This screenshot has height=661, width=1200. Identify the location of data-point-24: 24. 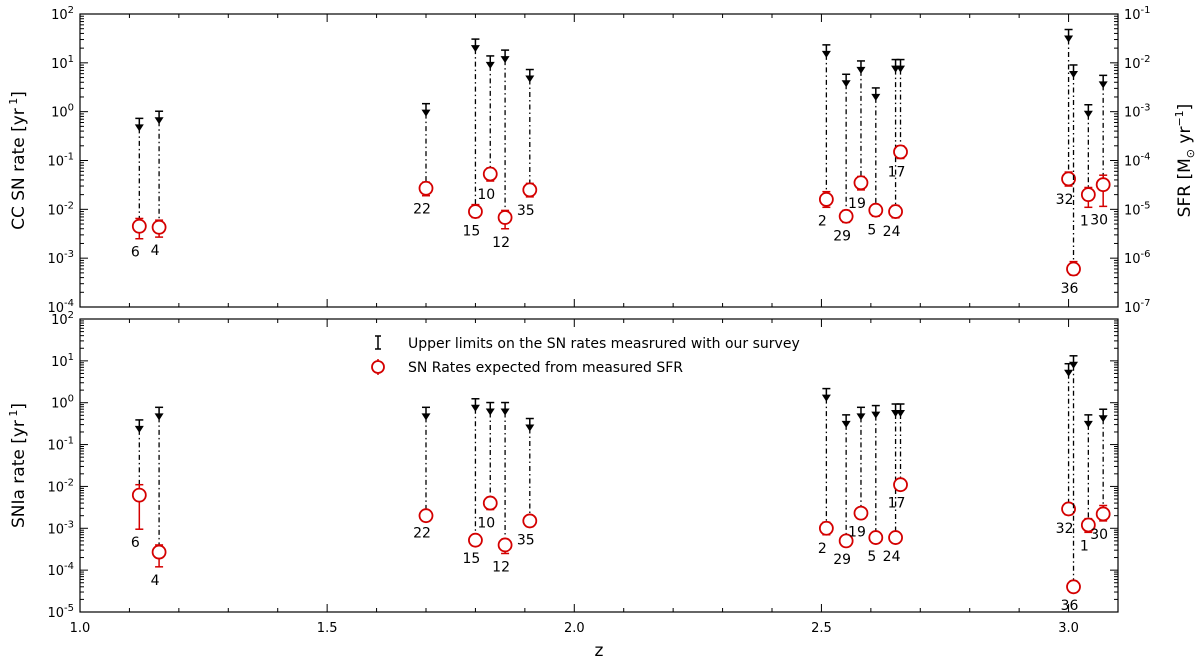
(893, 149).